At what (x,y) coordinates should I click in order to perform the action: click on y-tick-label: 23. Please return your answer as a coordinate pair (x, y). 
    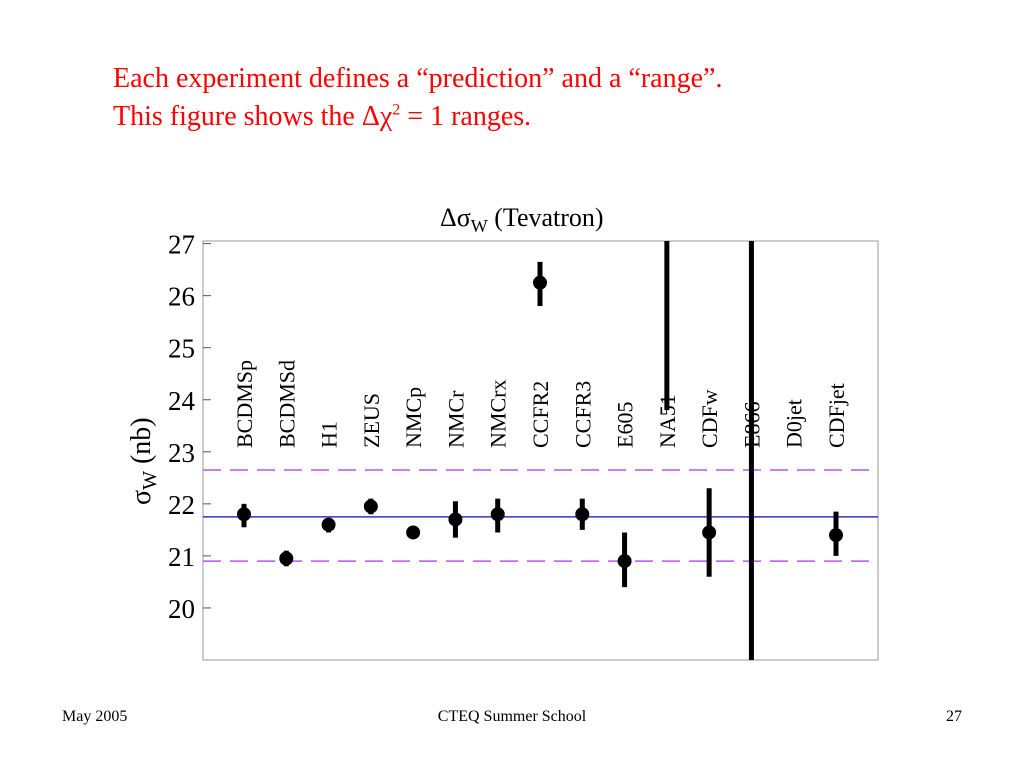
    Looking at the image, I should click on (181, 453).